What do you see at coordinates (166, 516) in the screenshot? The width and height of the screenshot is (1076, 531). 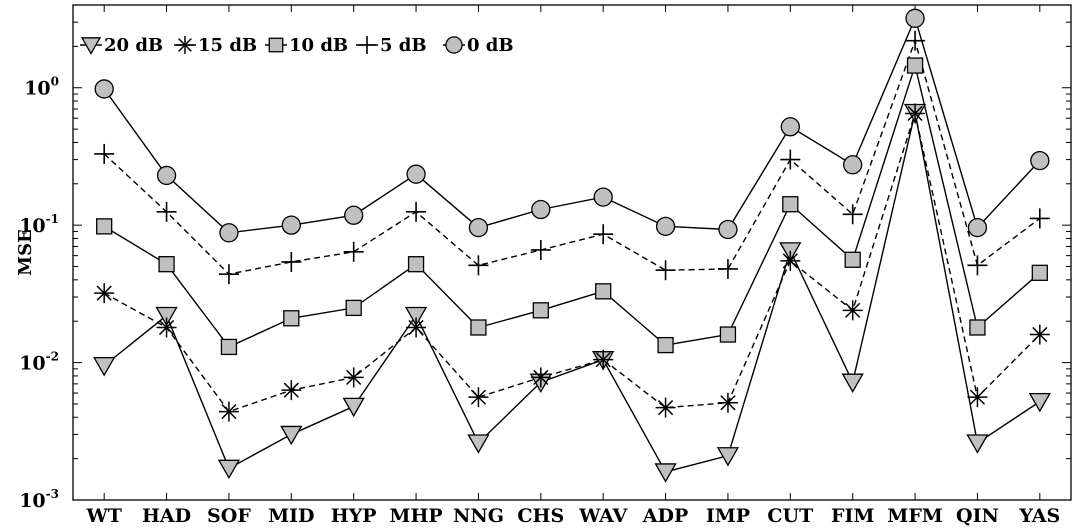 I see `x-tick-label: HAD` at bounding box center [166, 516].